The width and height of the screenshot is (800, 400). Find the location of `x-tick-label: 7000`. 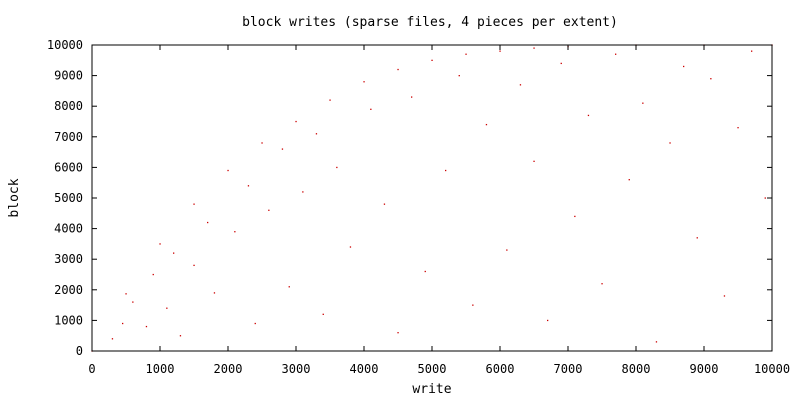

x-tick-label: 7000 is located at coordinates (568, 369).